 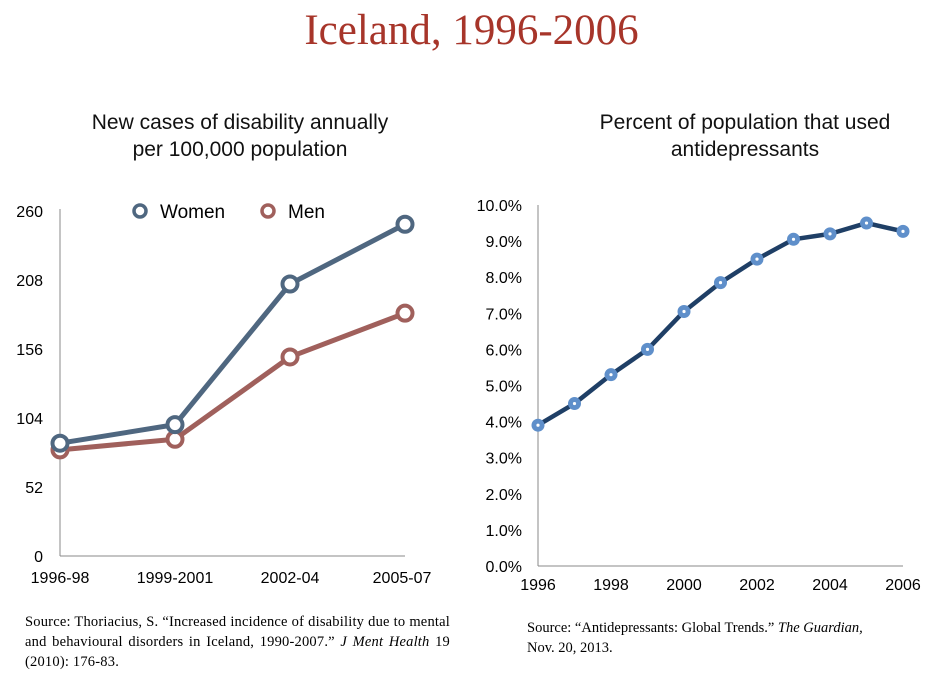 What do you see at coordinates (29, 281) in the screenshot?
I see `y-tick-label: 208` at bounding box center [29, 281].